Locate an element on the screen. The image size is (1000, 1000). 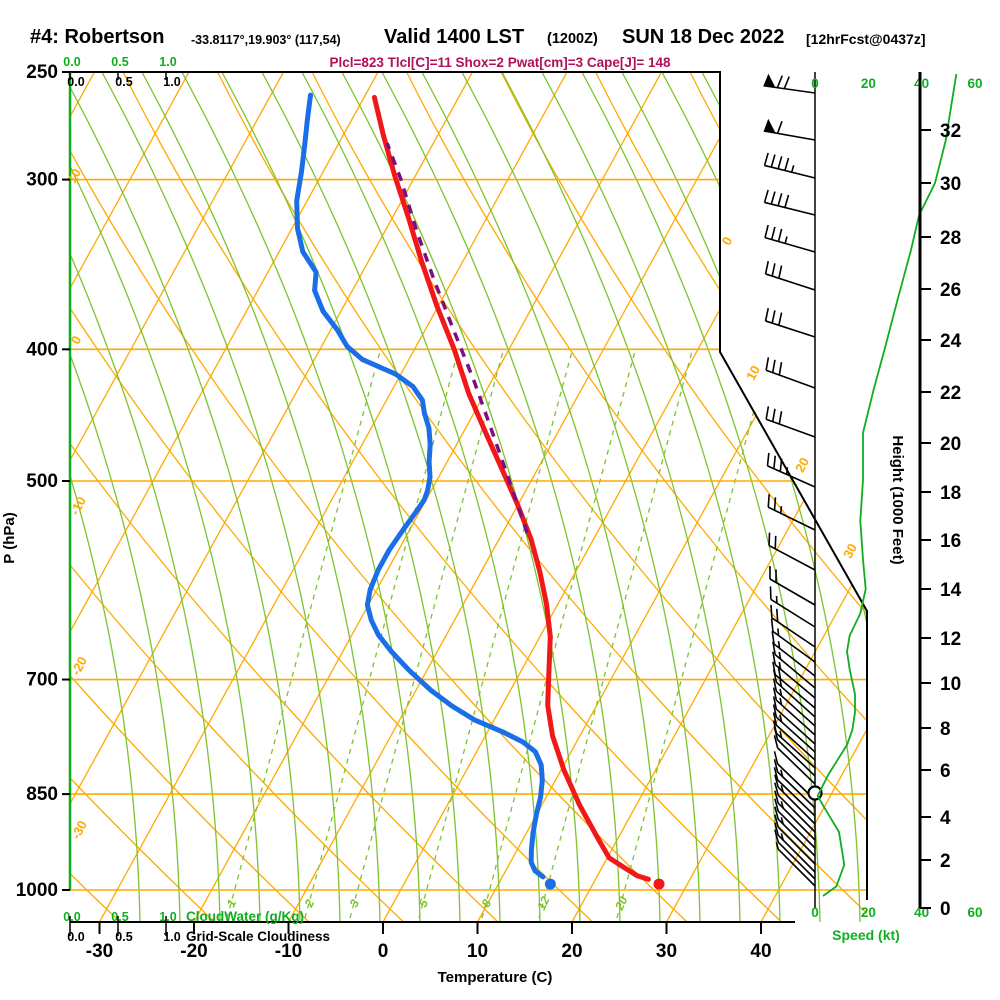
wind-speed-curve is located at coordinates (887, 485).